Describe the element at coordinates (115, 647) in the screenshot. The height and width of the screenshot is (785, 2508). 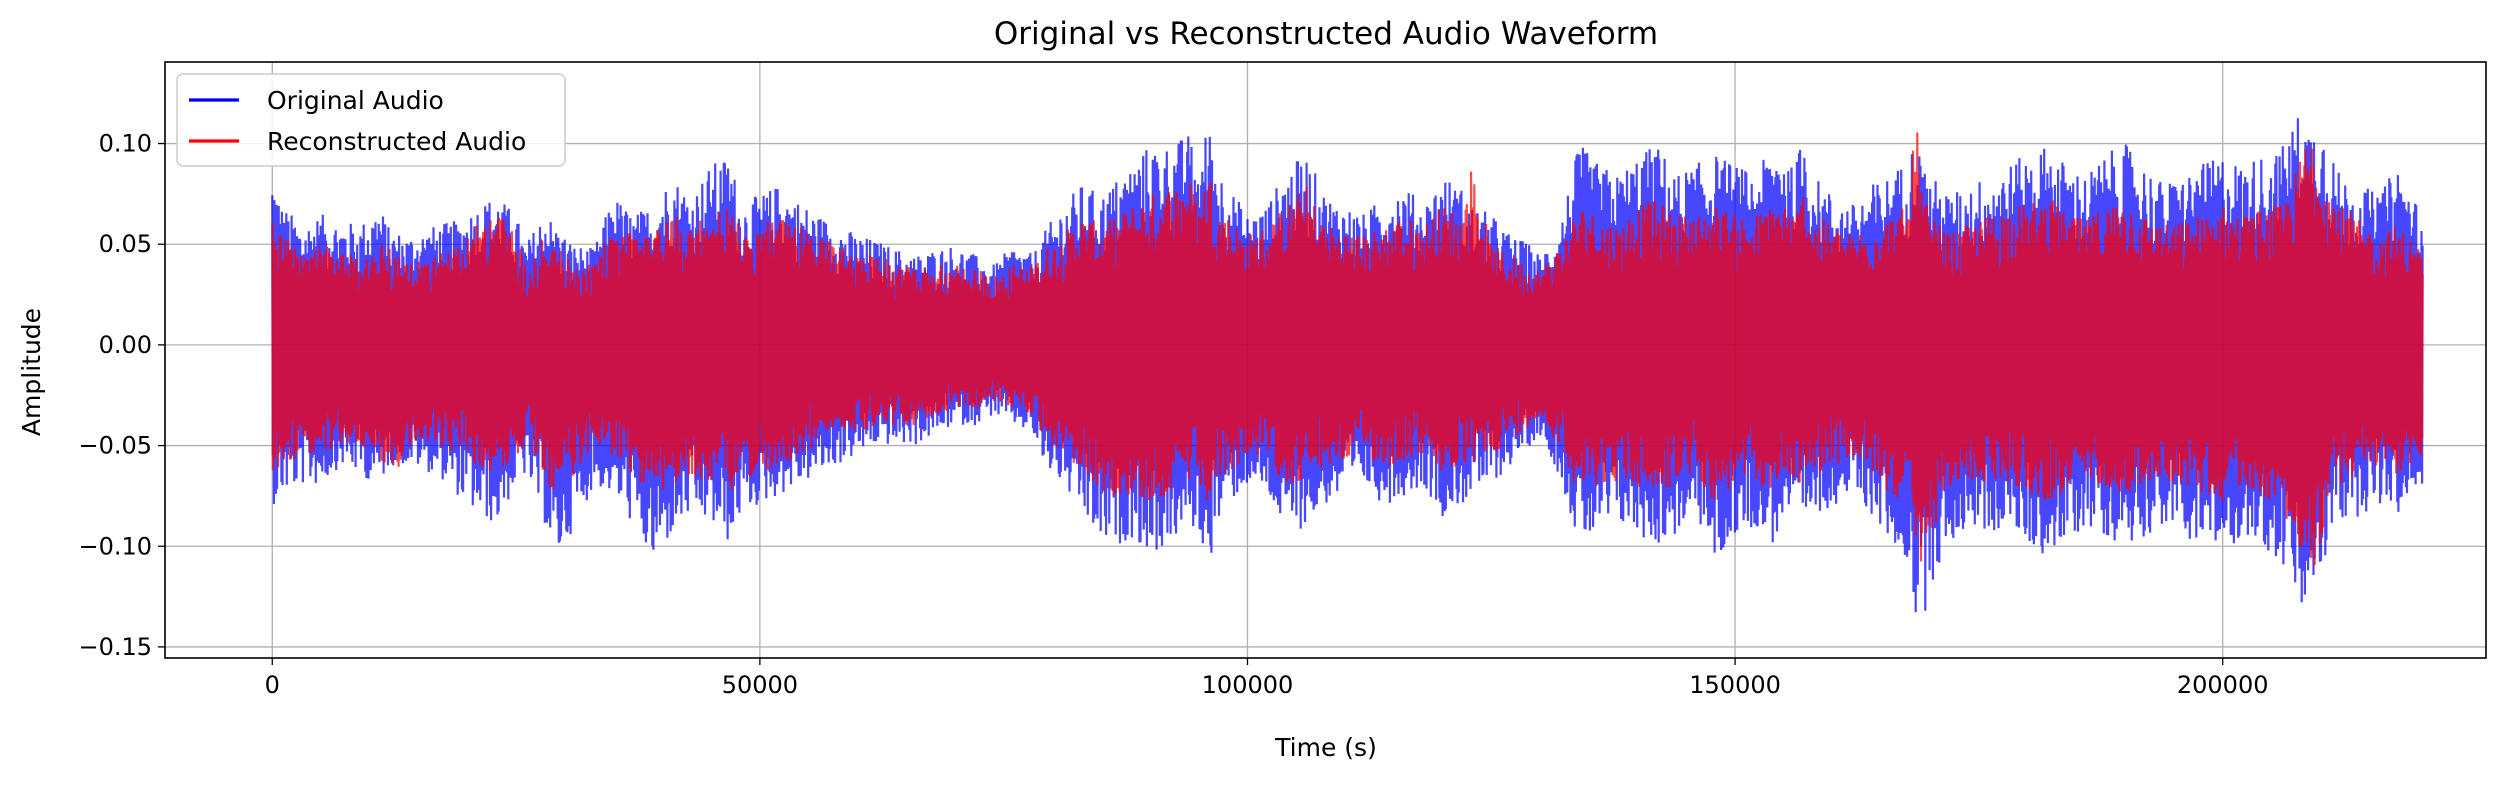
I see `y-tick-label-0: −0.15` at that location.